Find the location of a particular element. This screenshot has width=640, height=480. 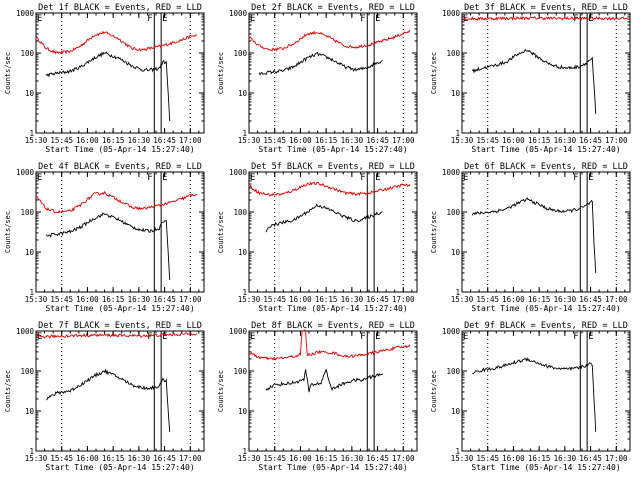

panel-title: Det 9f BLACK = Events, RED = LLD is located at coordinates (546, 326).